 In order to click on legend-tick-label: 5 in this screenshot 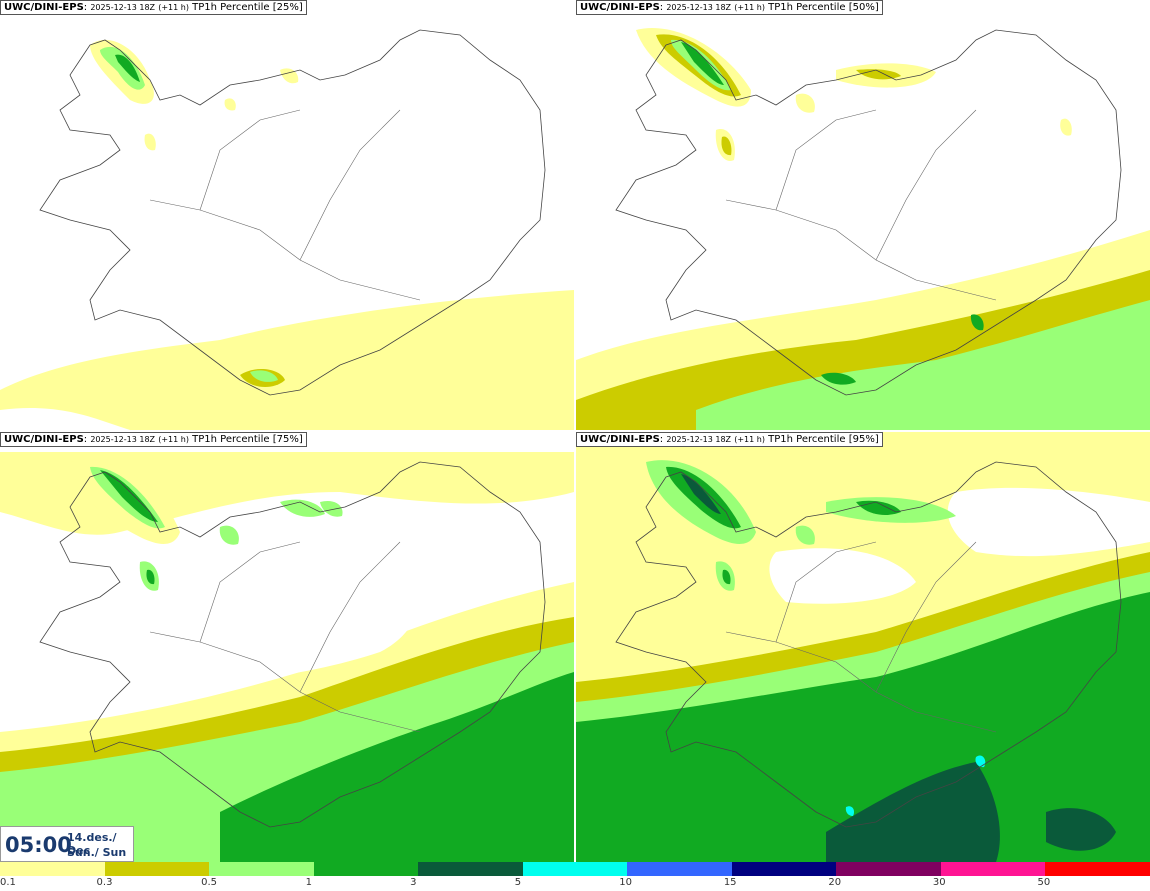, I will do `click(518, 882)`.